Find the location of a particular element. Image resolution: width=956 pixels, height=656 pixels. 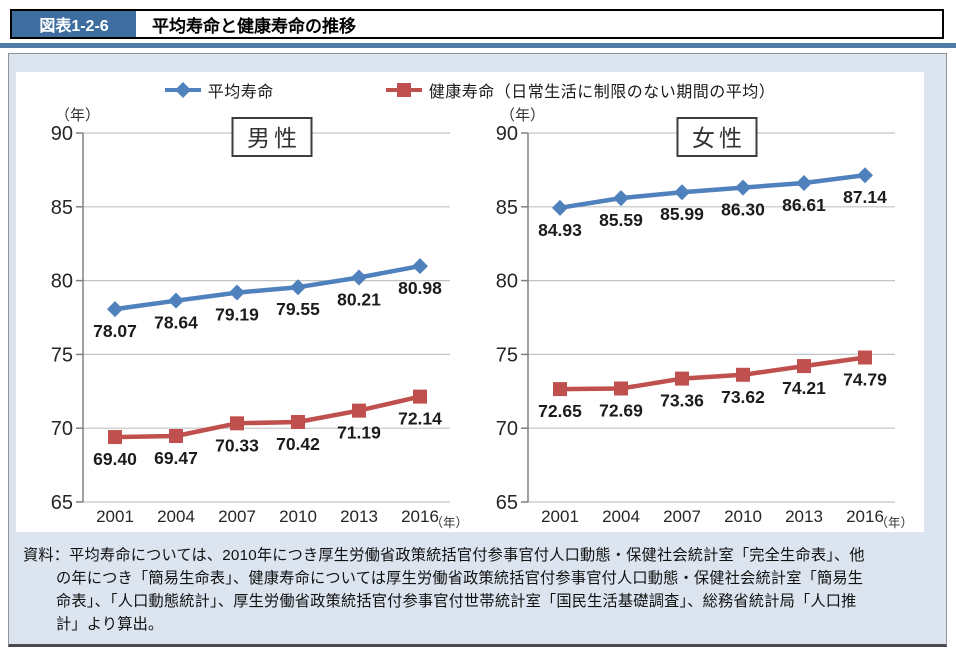

data-label: 69.40 is located at coordinates (115, 459).